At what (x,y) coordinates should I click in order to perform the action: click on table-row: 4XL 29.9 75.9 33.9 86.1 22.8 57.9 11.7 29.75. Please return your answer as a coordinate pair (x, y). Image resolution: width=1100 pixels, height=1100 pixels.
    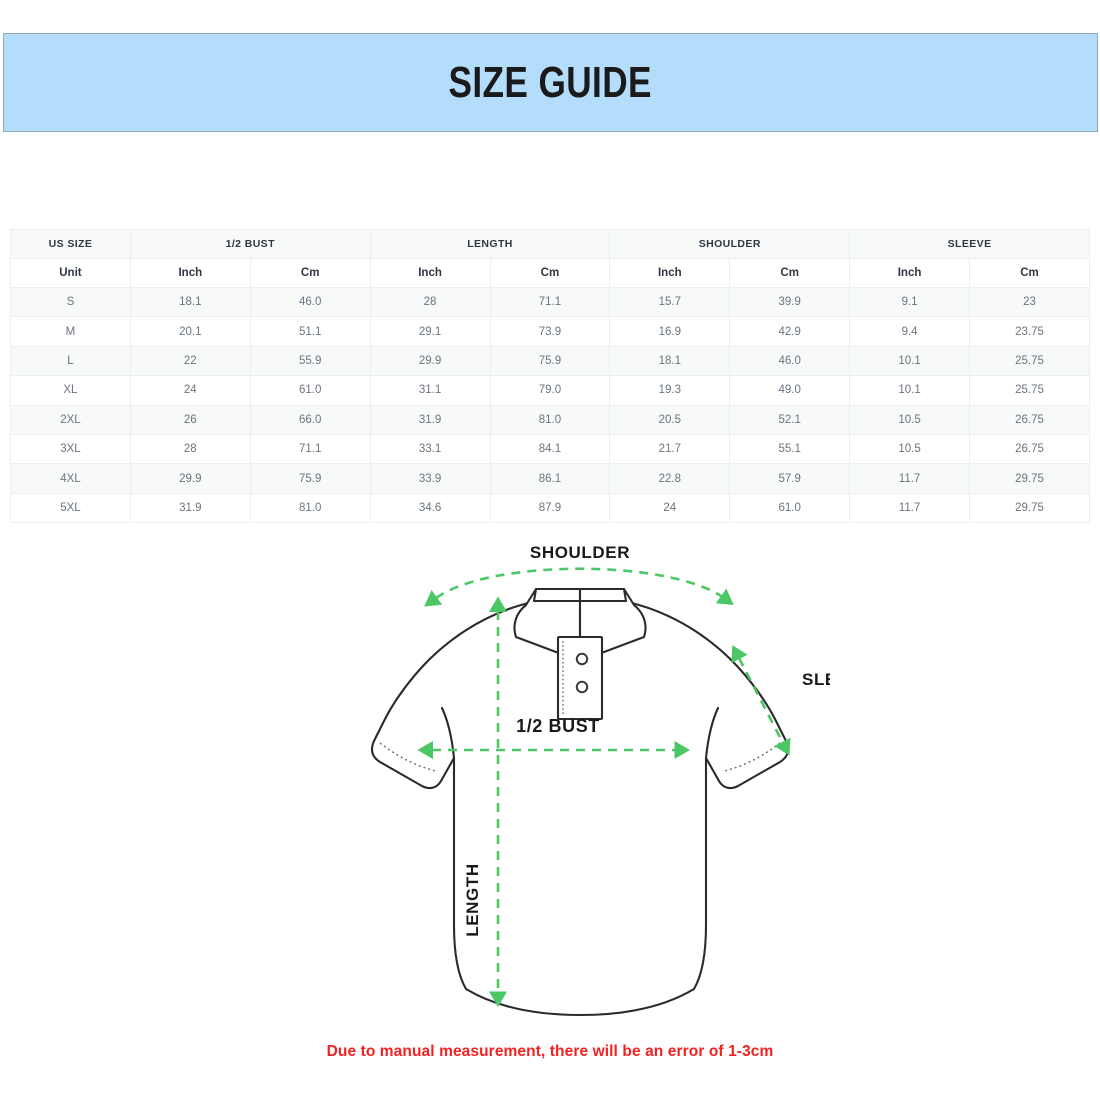
    Looking at the image, I should click on (550, 478).